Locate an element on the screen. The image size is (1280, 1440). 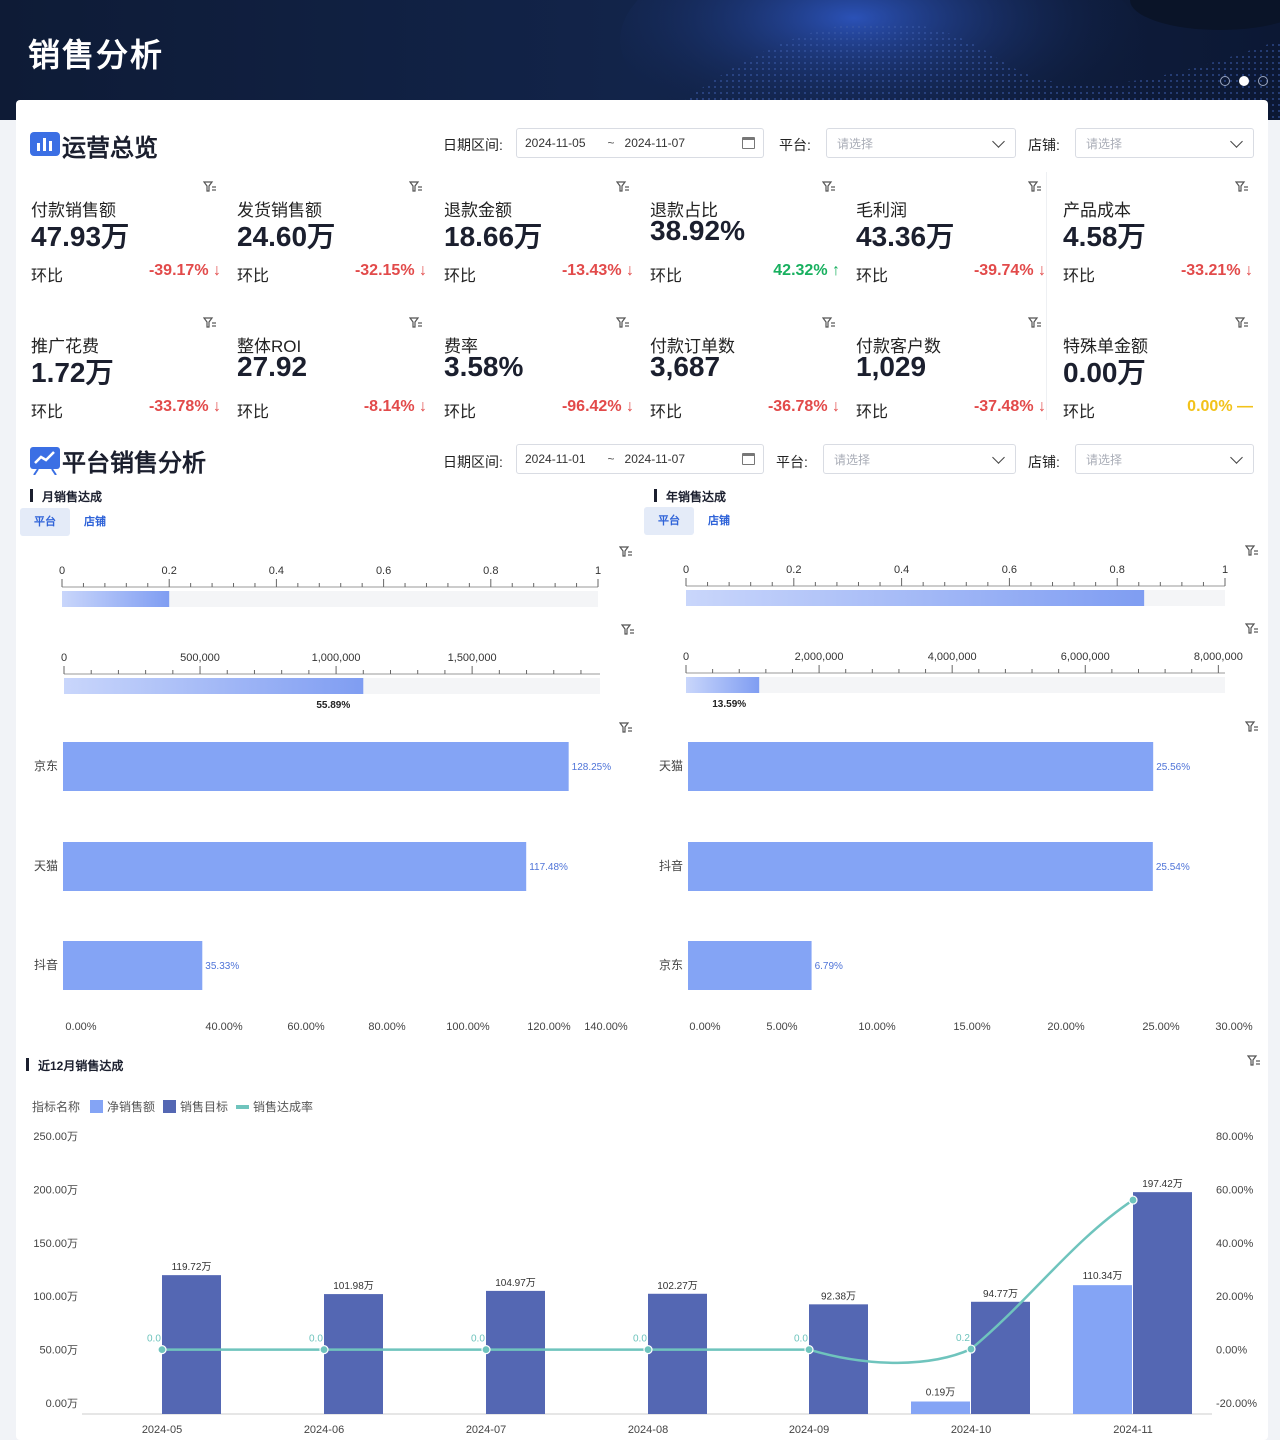
yearly-tabs: 平台 店铺 is located at coordinates (694, 521).